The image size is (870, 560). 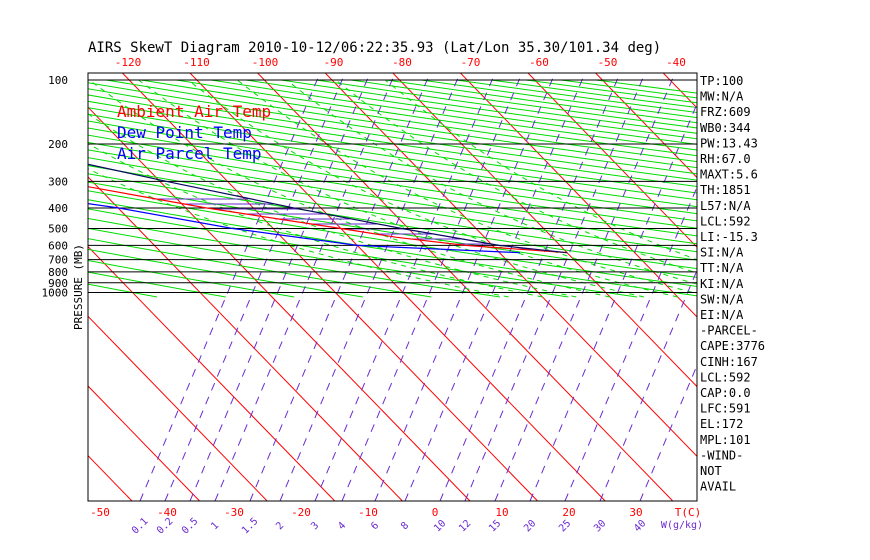 What do you see at coordinates (732, 346) in the screenshot?
I see `stat-line: CAPE:3776` at bounding box center [732, 346].